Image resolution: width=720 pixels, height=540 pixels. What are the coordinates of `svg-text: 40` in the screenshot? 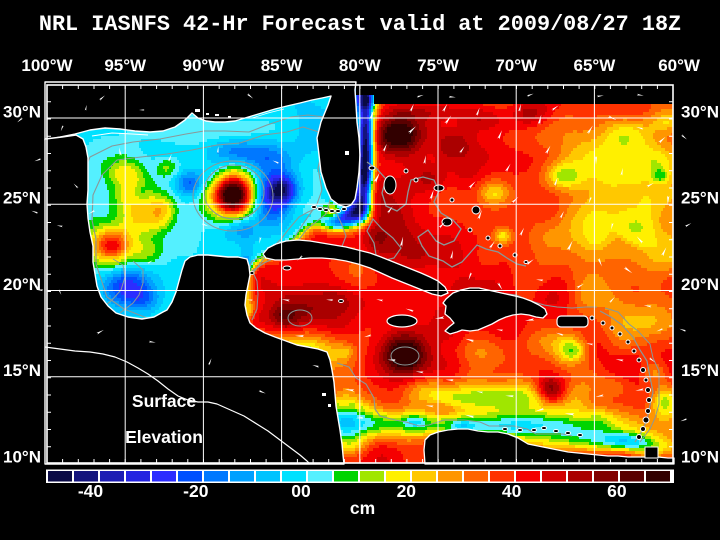 It's located at (512, 491).